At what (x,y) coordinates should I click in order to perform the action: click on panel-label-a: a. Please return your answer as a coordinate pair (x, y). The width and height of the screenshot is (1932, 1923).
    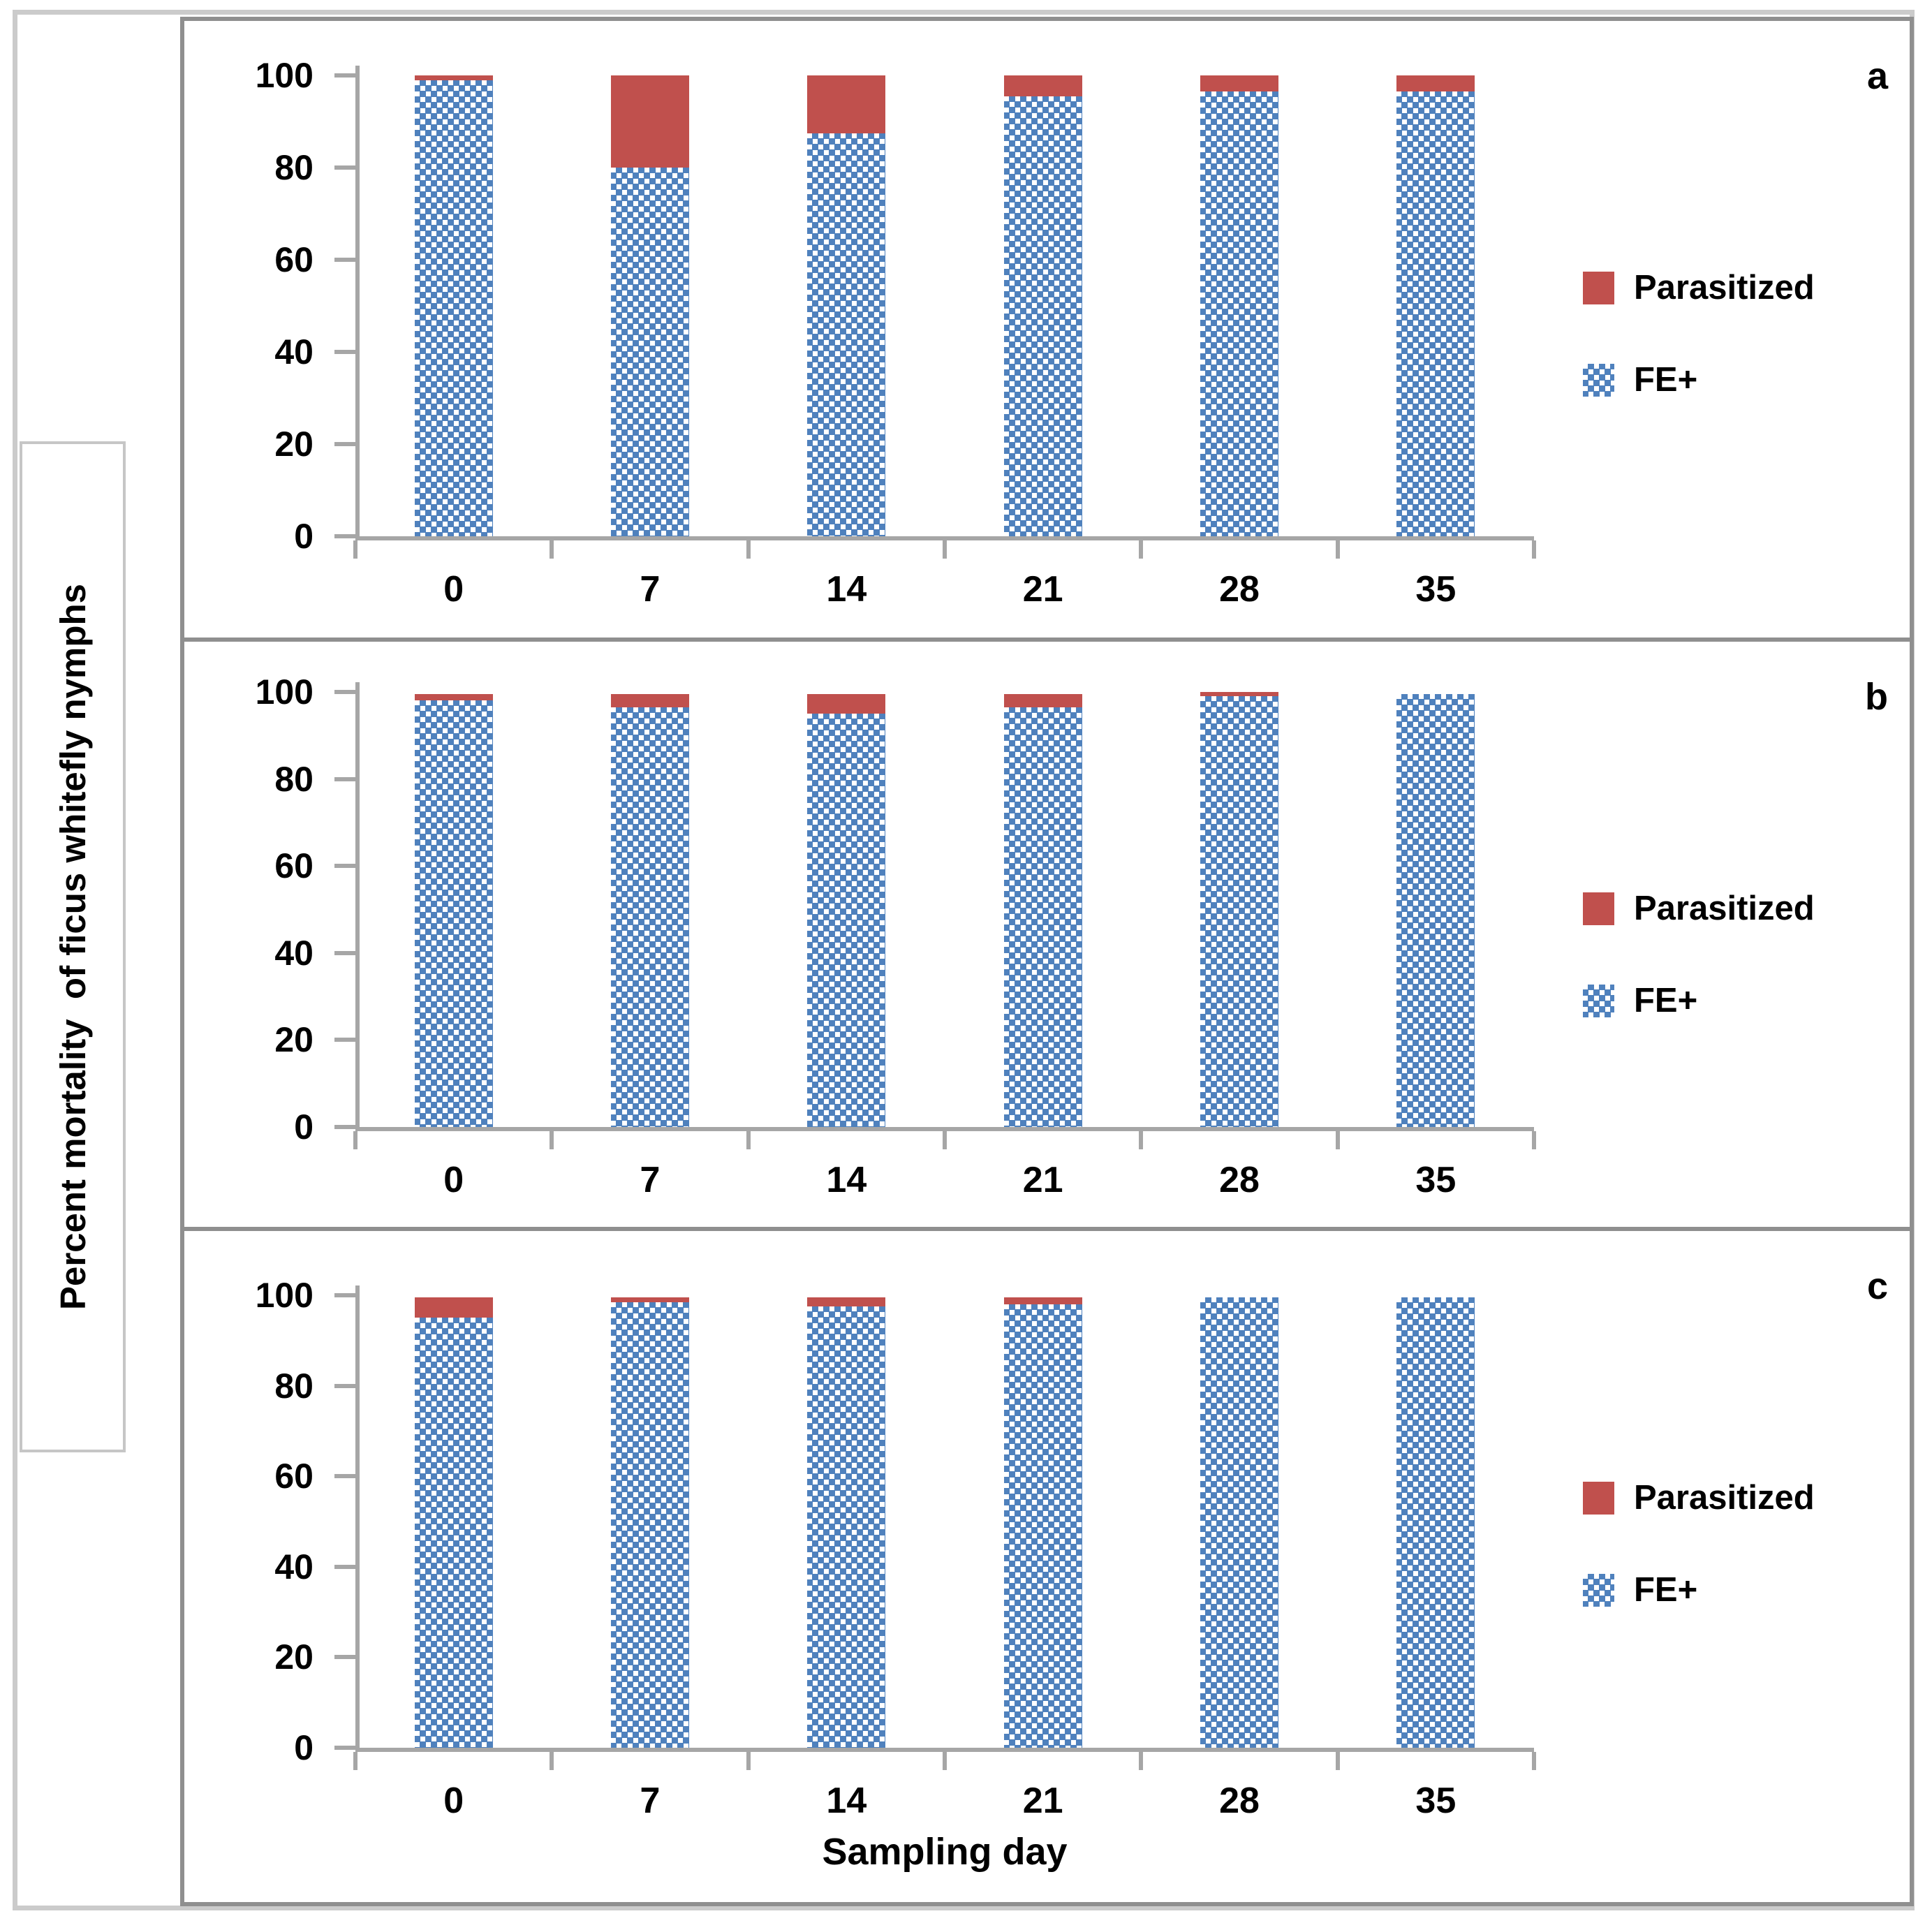
    Looking at the image, I should click on (1877, 76).